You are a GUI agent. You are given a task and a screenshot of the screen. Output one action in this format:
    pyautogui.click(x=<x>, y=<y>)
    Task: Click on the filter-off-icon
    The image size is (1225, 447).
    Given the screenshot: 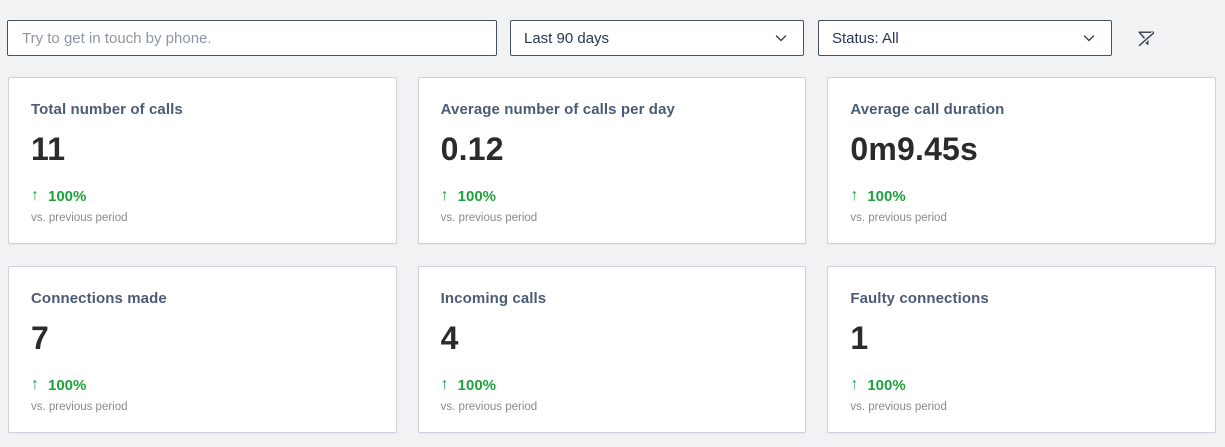 What is the action you would take?
    pyautogui.click(x=1146, y=38)
    